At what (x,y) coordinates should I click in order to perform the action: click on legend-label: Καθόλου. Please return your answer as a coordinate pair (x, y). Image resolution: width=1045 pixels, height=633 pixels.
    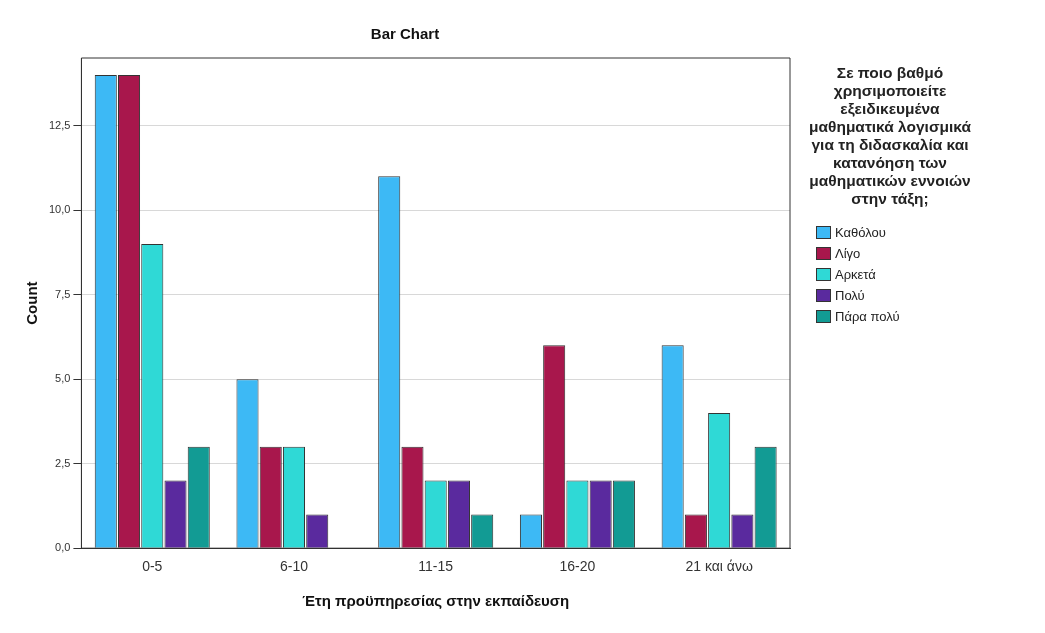
    Looking at the image, I should click on (860, 232).